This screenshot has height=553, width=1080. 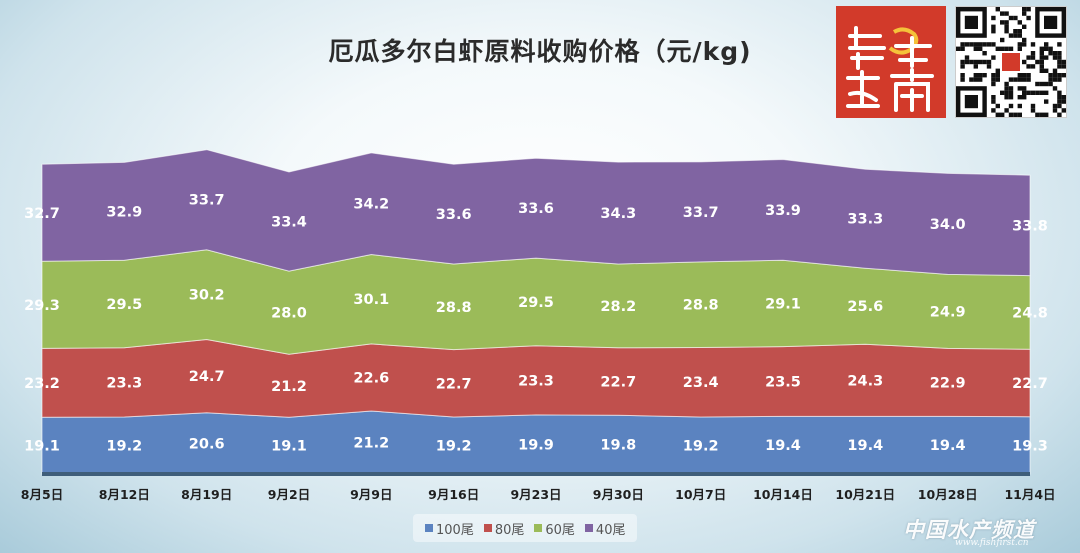 I want to click on data-label: 29.1, so click(x=783, y=304).